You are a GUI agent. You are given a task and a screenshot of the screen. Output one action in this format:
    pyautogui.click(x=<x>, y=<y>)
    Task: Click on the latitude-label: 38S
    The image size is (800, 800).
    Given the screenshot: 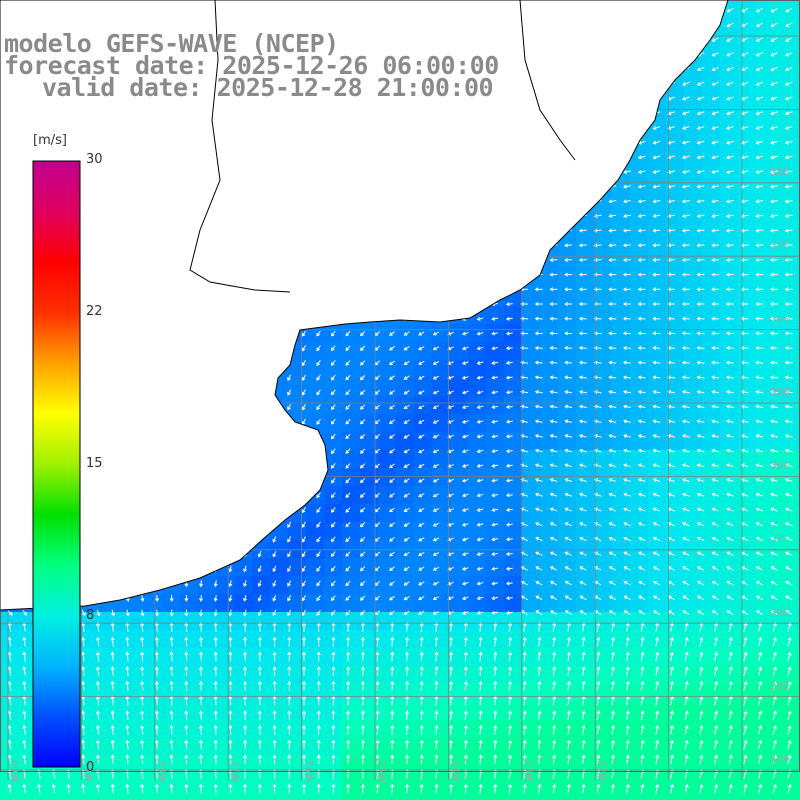 What is the action you would take?
    pyautogui.click(x=779, y=612)
    